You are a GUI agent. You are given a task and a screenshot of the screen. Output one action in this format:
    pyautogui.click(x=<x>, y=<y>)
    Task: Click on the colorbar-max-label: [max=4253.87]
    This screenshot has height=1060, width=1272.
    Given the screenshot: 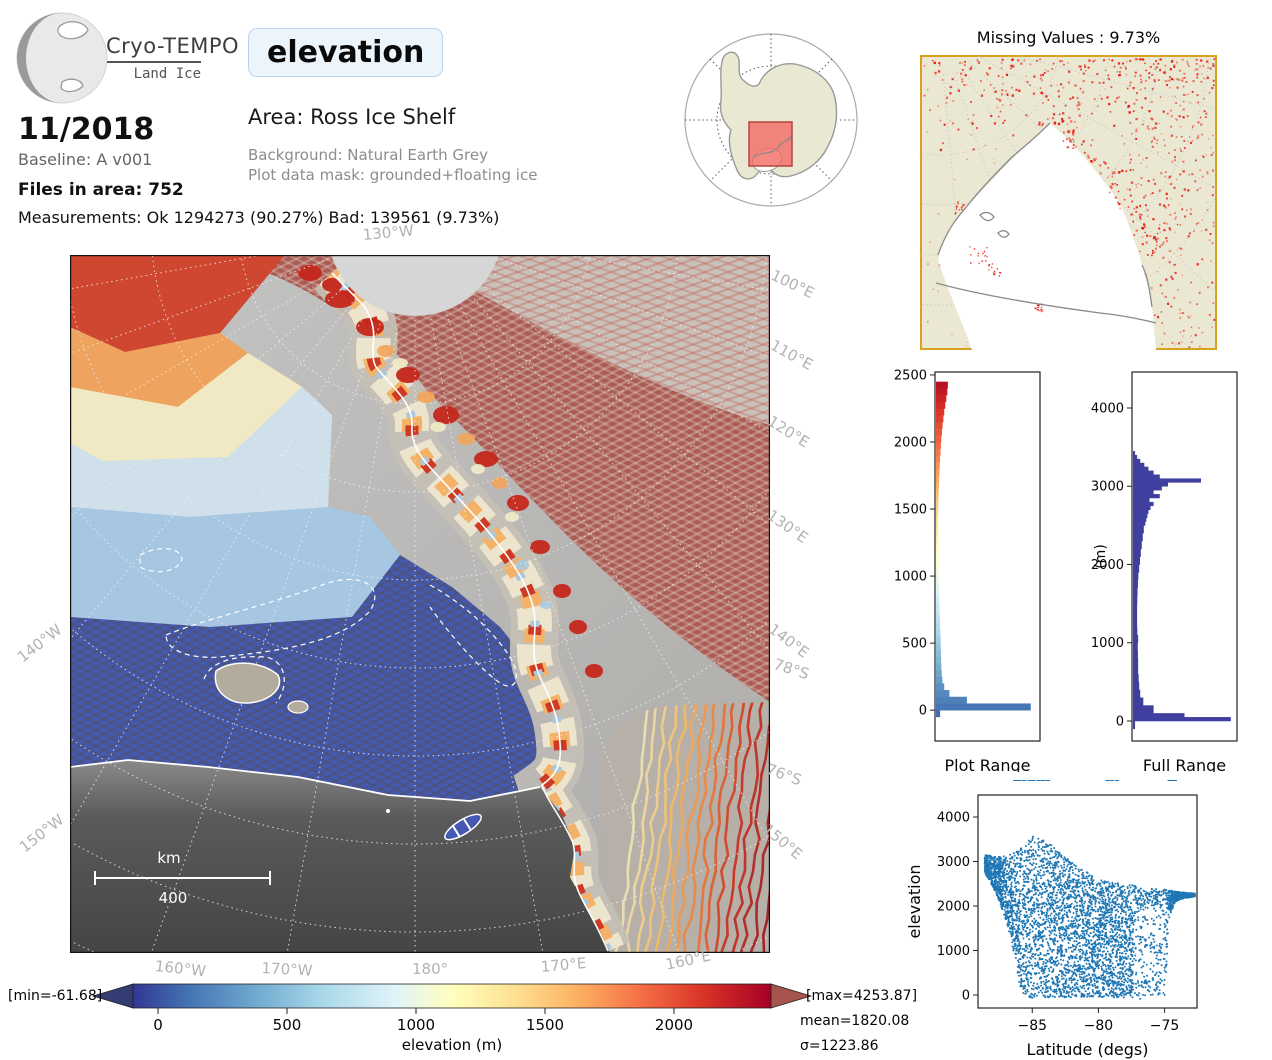 What is the action you would take?
    pyautogui.click(x=862, y=996)
    